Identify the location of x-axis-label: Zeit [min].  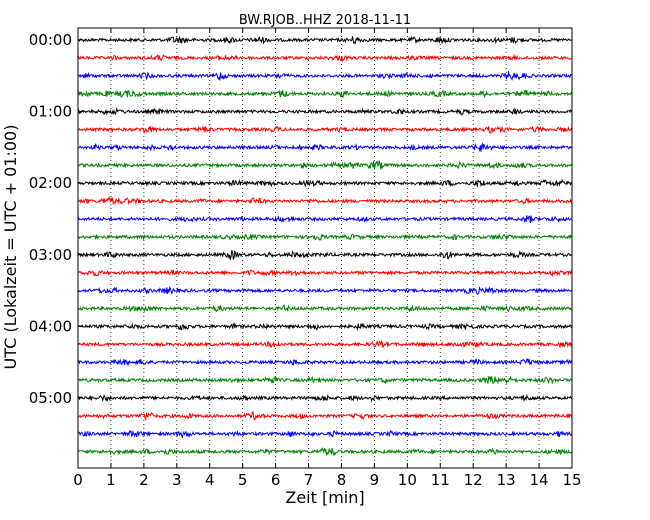
(324, 497).